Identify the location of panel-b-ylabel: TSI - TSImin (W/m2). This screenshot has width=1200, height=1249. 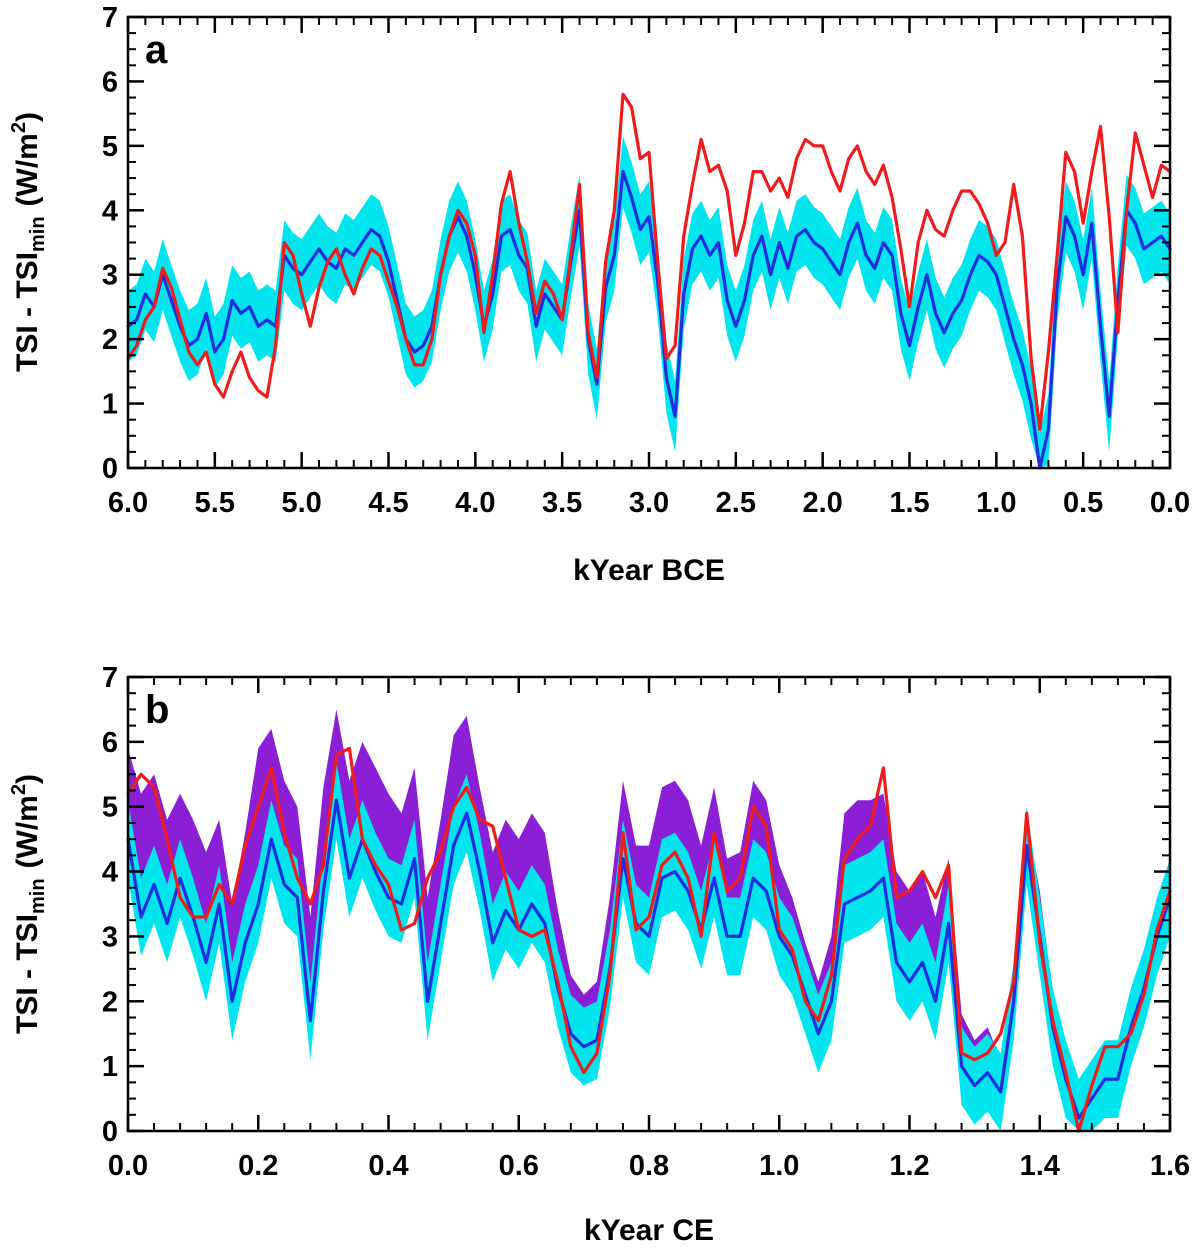
(28, 904).